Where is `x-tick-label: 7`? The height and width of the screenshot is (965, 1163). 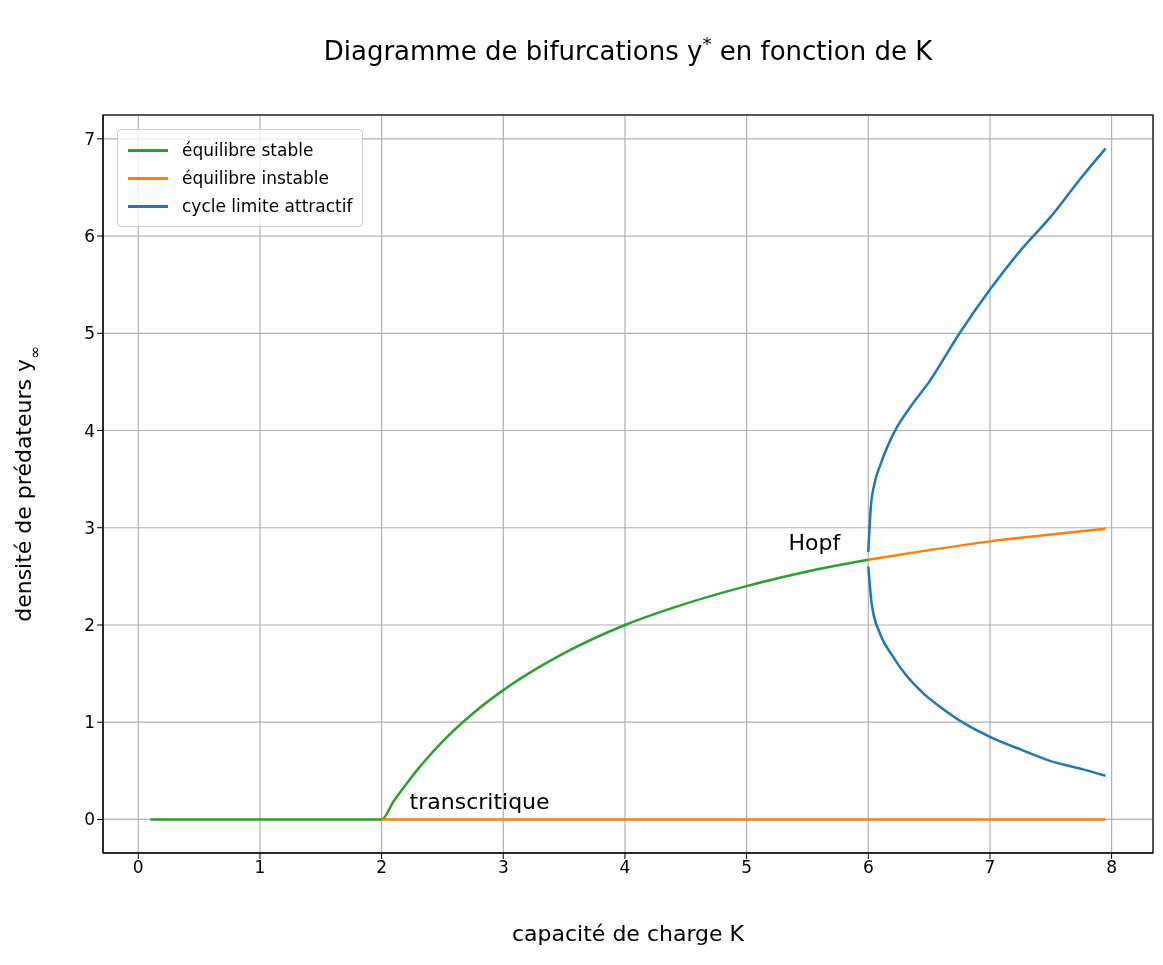 x-tick-label: 7 is located at coordinates (990, 867).